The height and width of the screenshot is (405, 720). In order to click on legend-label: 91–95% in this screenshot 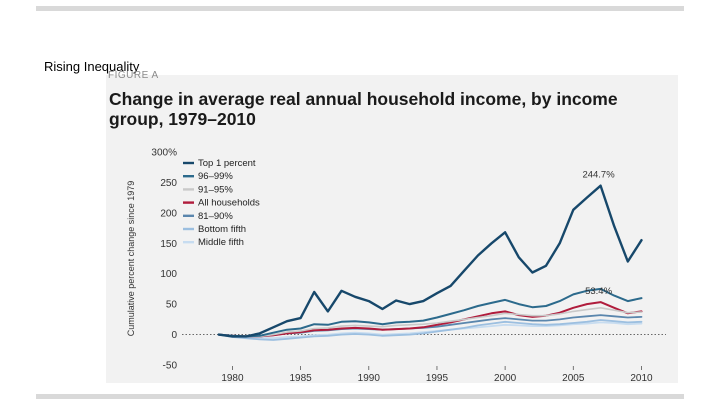, I will do `click(215, 189)`.